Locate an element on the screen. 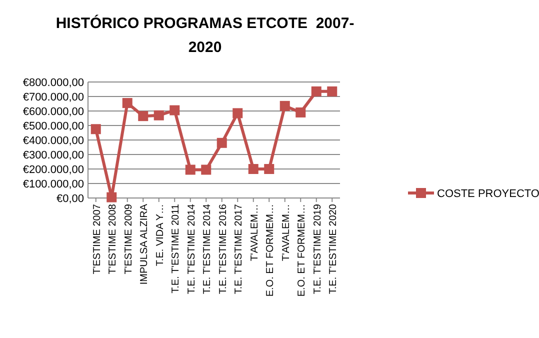 The width and height of the screenshot is (539, 338). y-tick-label: €400.000,00 is located at coordinates (53, 140).